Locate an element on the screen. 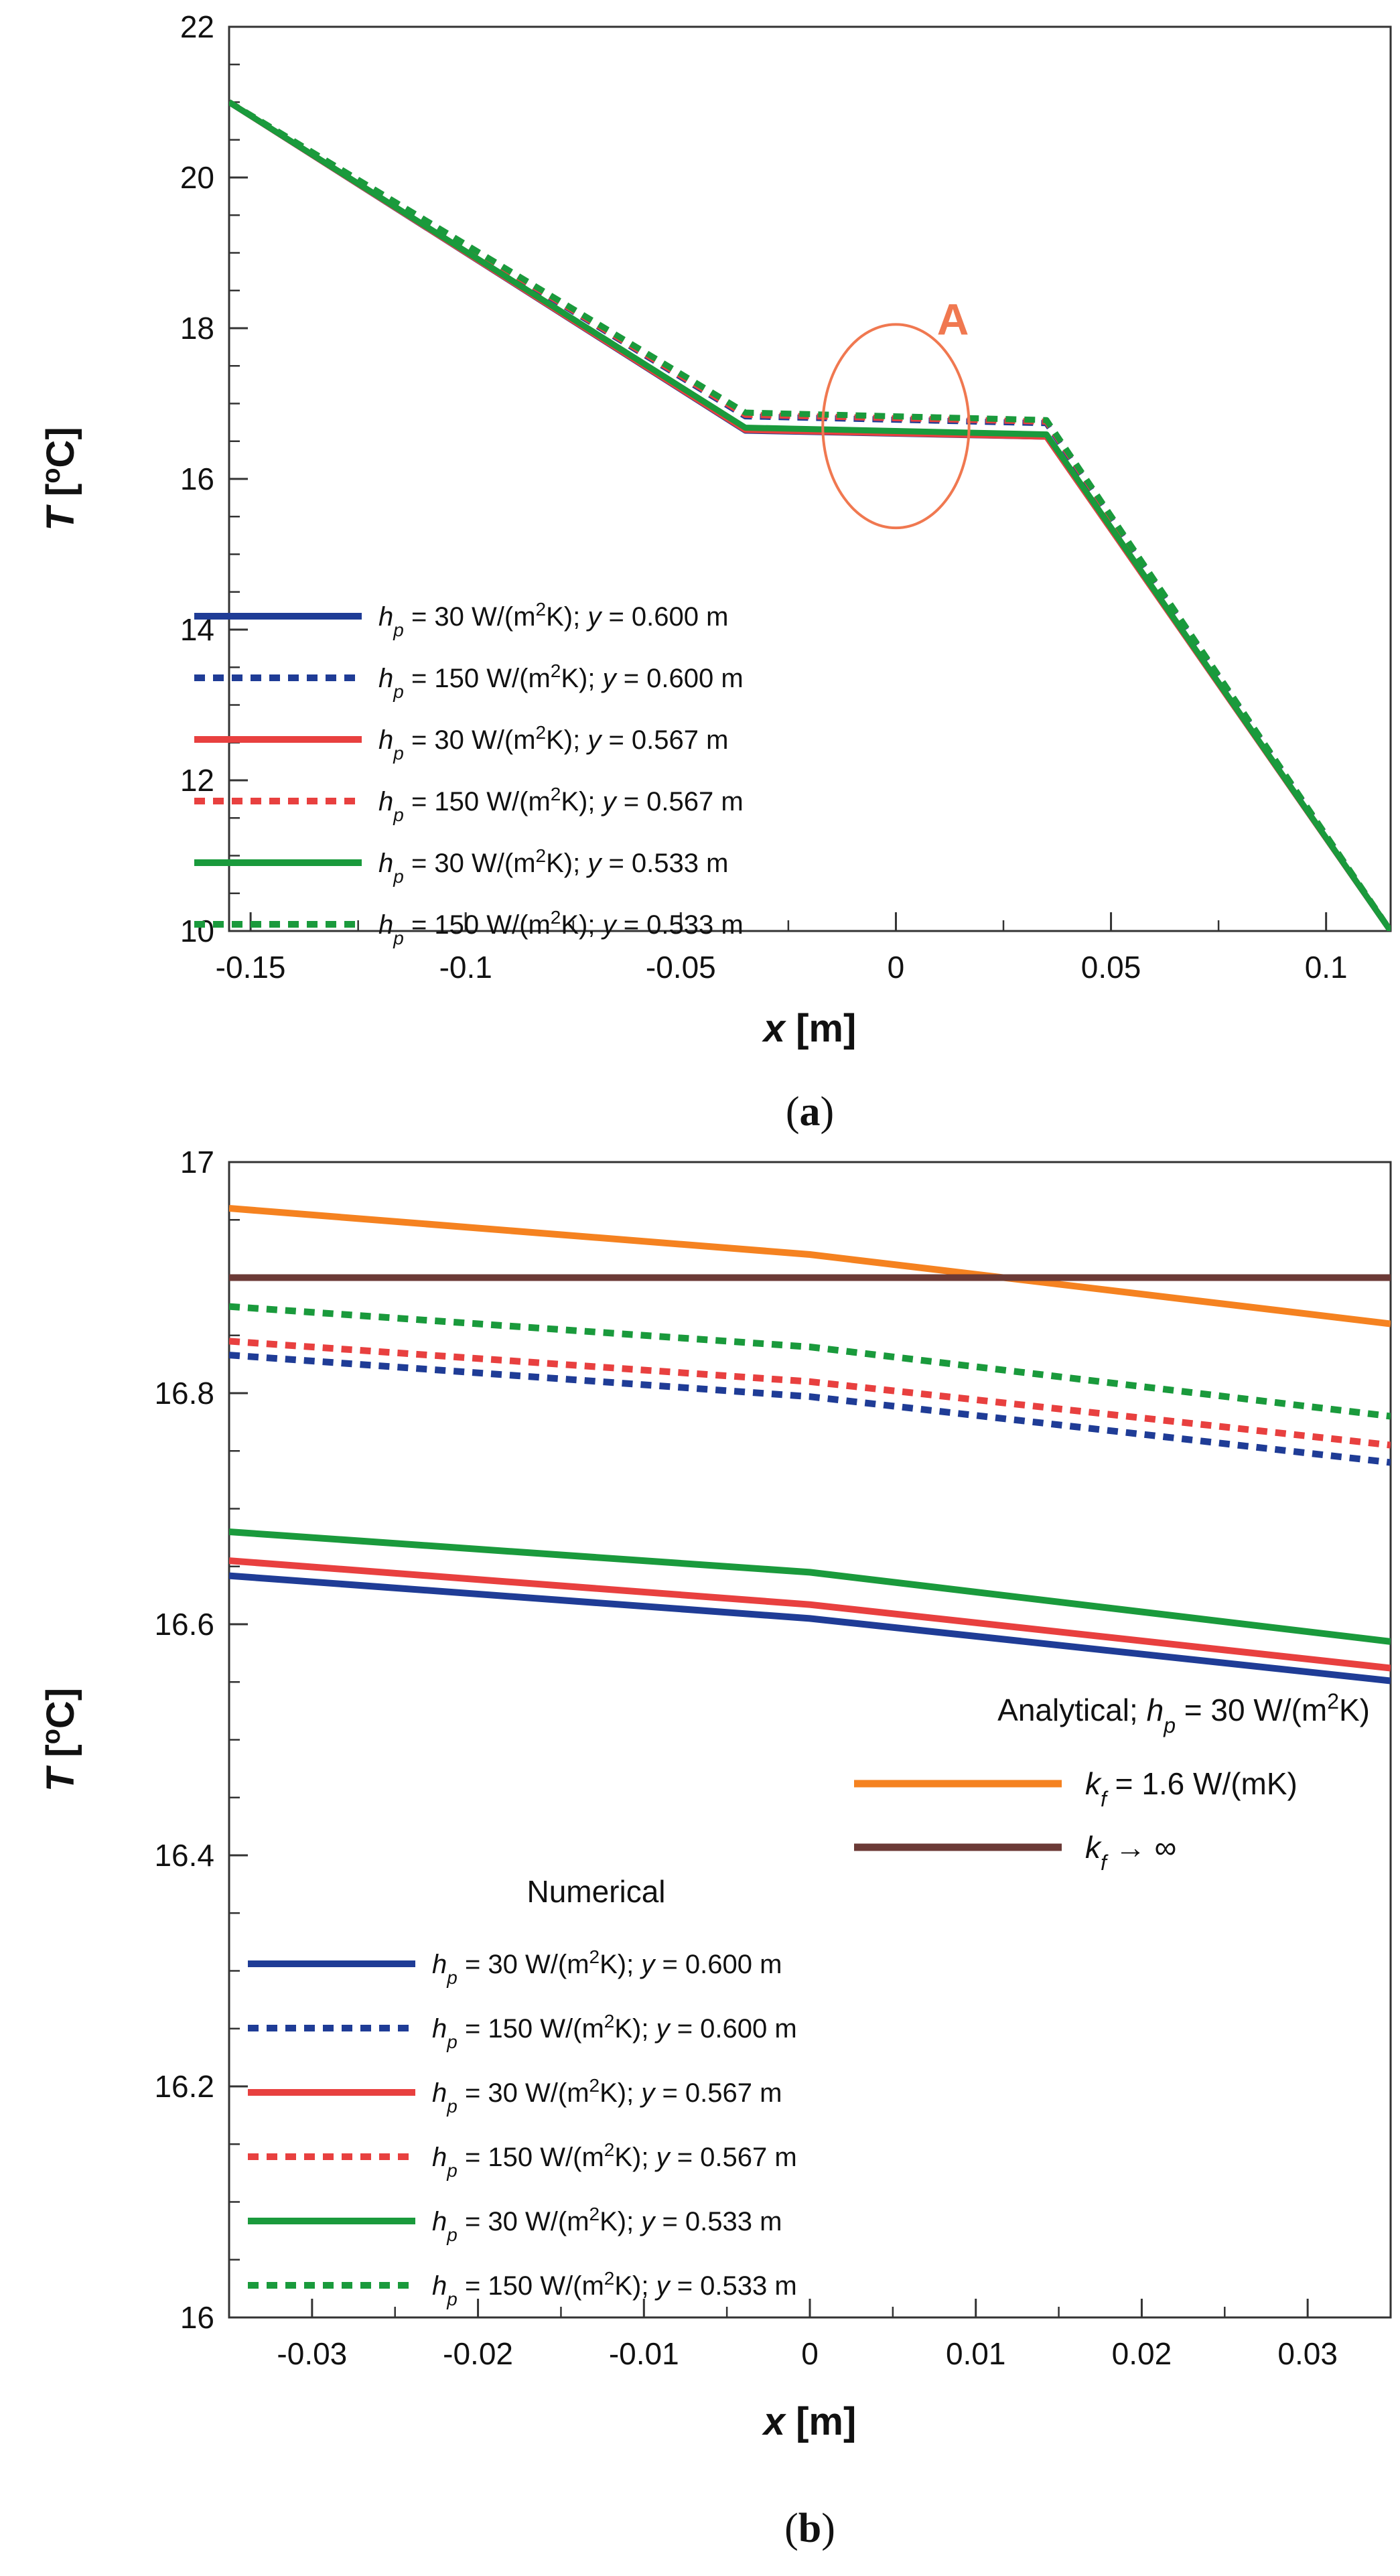 The width and height of the screenshot is (1400, 2576). y-tick-label: 18 is located at coordinates (197, 328).